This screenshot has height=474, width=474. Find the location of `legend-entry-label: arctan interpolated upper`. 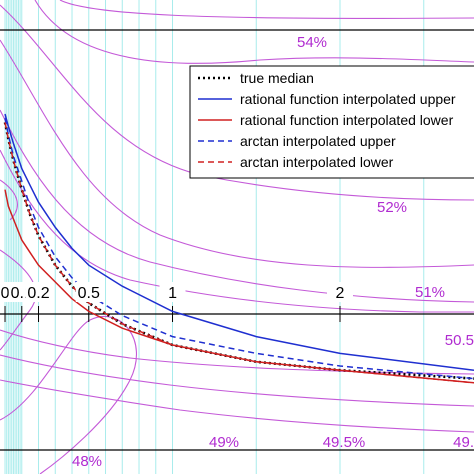

legend-entry-label: arctan interpolated upper is located at coordinates (318, 141).